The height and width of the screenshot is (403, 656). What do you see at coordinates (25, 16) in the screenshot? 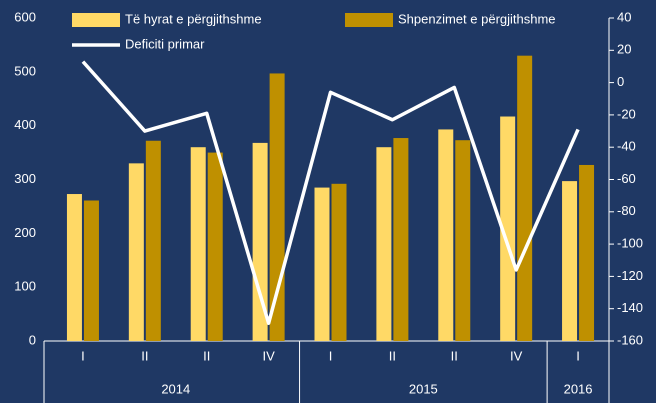
I see `y-tick-label: 600` at bounding box center [25, 16].